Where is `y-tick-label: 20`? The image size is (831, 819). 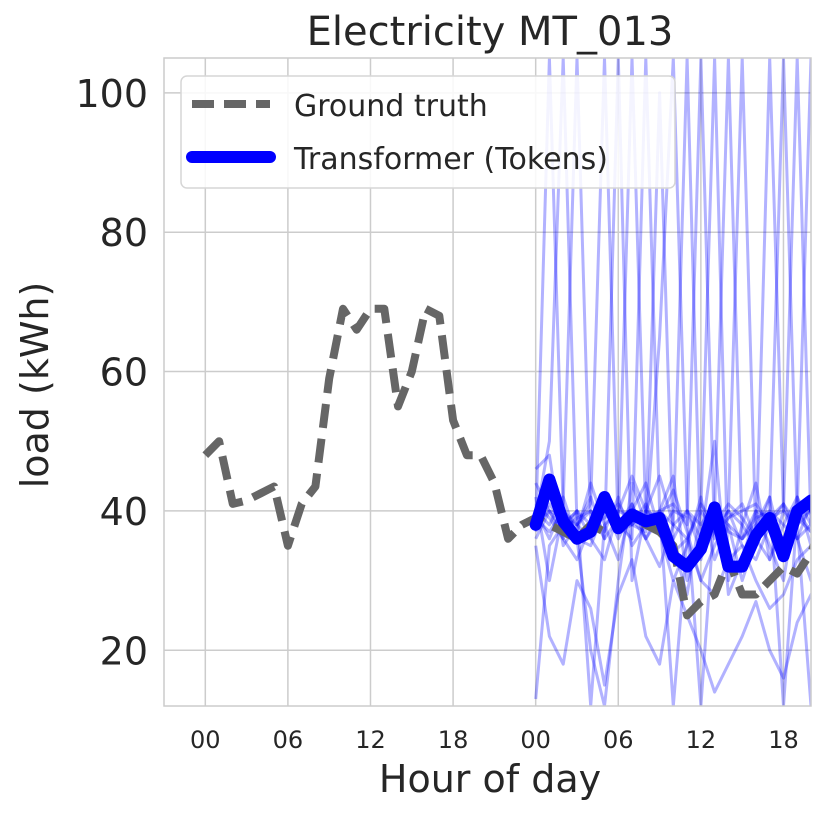
y-tick-label: 20 is located at coordinates (124, 651).